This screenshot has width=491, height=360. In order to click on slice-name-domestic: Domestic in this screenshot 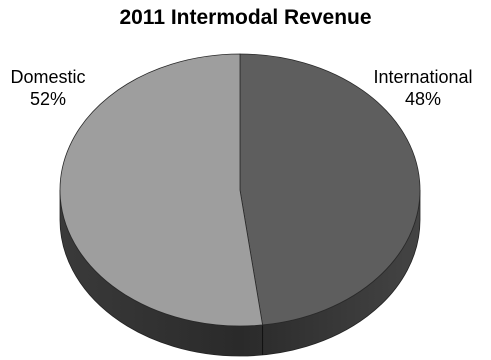, I will do `click(48, 77)`.